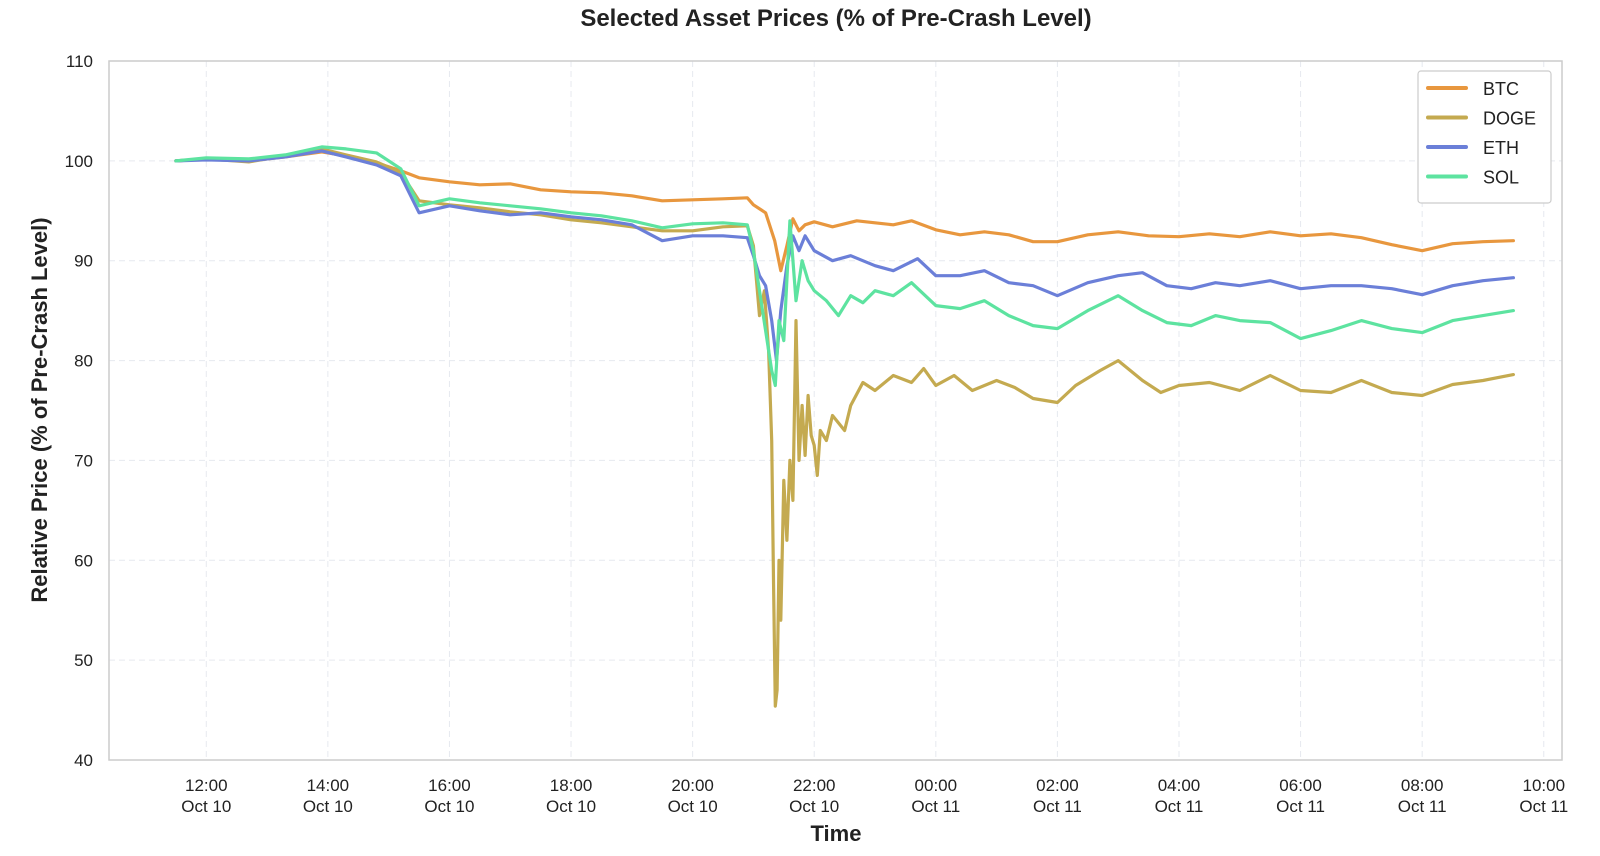 Image resolution: width=1600 pixels, height=856 pixels. I want to click on x-tick-time: 10:00, so click(1543, 785).